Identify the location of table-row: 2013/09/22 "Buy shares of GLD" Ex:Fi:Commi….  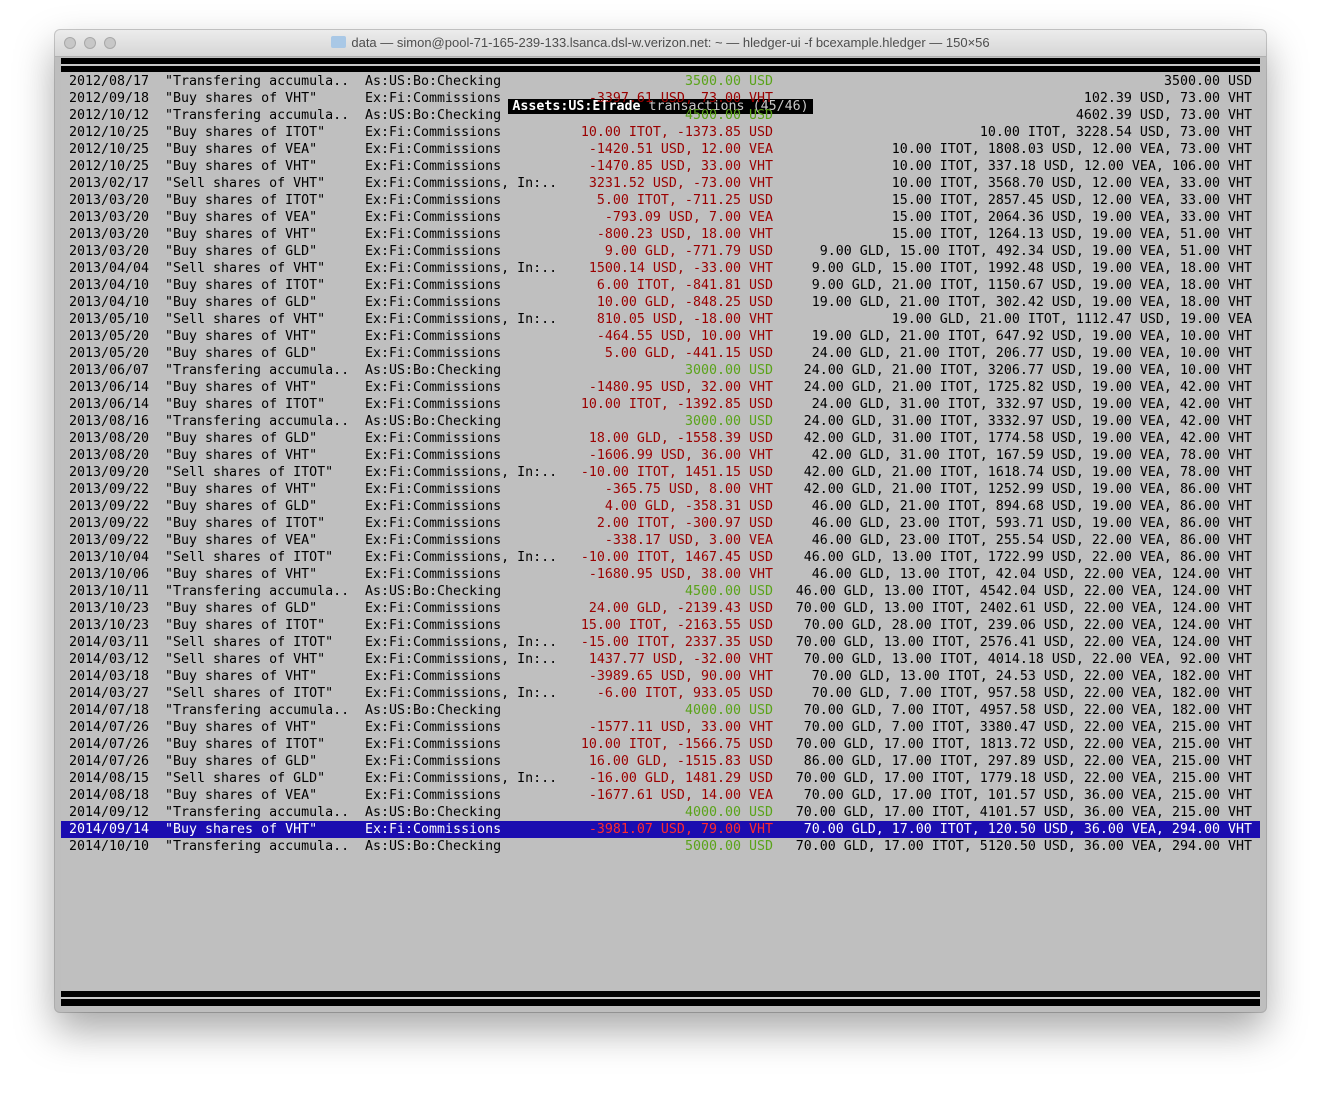
(660, 506).